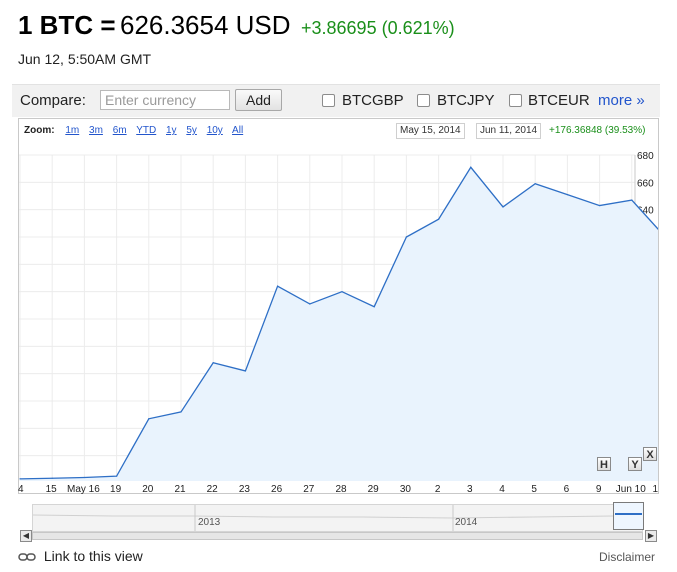  What do you see at coordinates (341, 489) in the screenshot?
I see `x-tick-label: 28` at bounding box center [341, 489].